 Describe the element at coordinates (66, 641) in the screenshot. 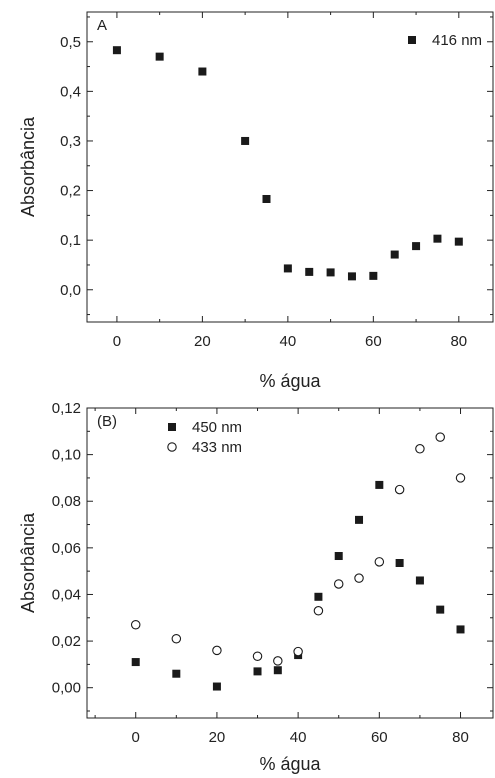

I see `y-tick-label: 0,02` at that location.